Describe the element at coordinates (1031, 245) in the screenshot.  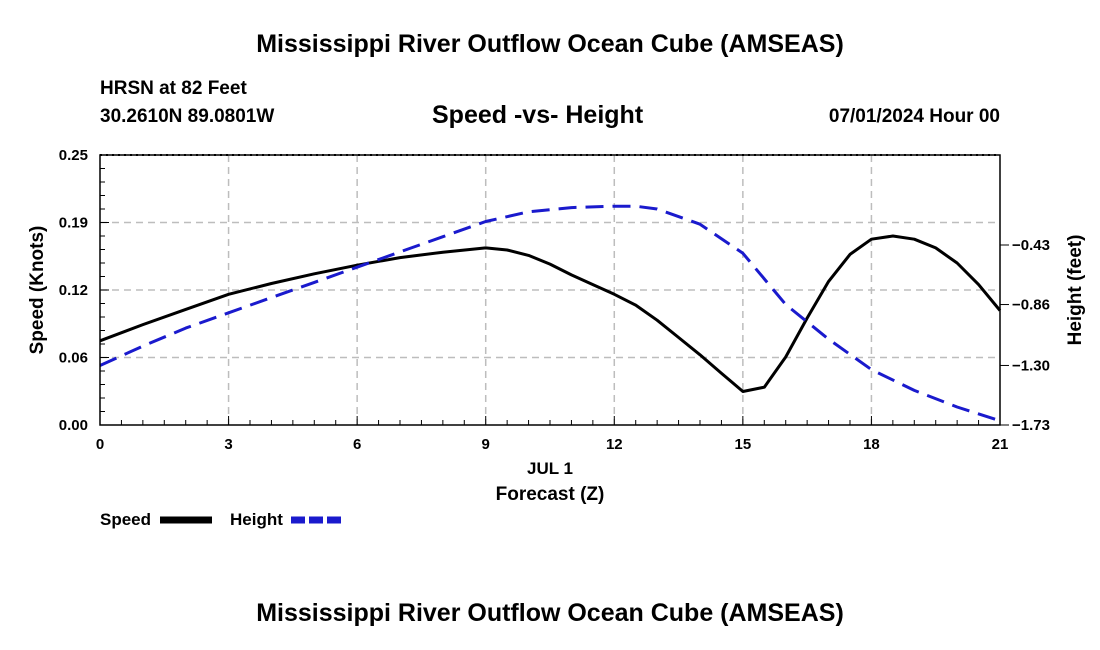
I see `y2-tick-label-3: −0.43` at that location.